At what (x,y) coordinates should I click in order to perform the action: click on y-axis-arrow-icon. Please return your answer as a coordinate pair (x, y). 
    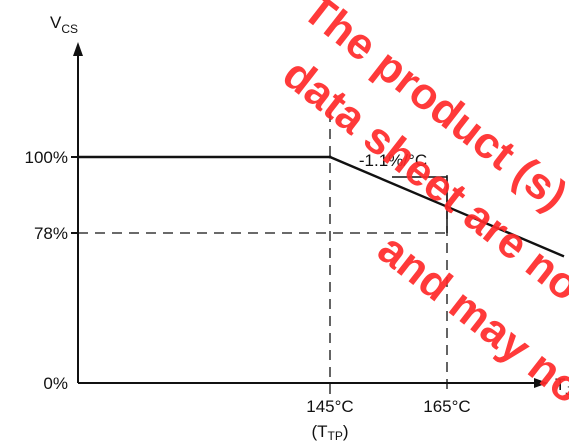
    Looking at the image, I should click on (78, 49).